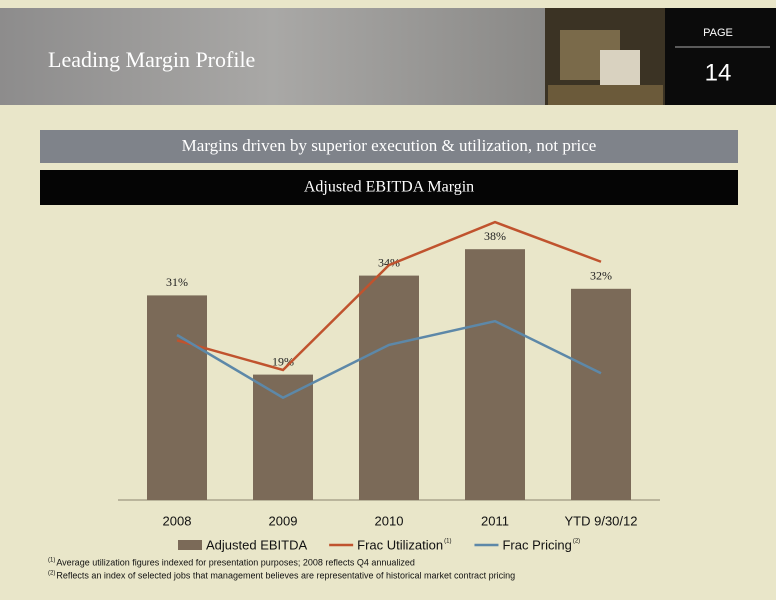 The width and height of the screenshot is (776, 605). I want to click on page-number: 14, so click(718, 72).